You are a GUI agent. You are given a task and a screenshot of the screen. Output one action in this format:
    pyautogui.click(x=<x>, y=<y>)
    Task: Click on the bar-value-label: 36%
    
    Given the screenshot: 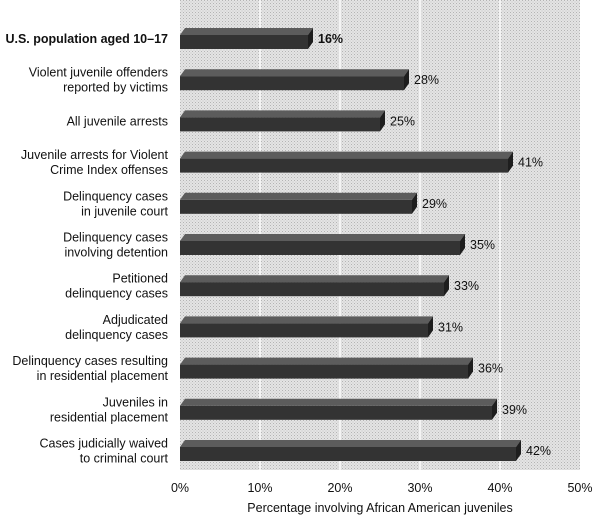 What is the action you would take?
    pyautogui.click(x=490, y=369)
    